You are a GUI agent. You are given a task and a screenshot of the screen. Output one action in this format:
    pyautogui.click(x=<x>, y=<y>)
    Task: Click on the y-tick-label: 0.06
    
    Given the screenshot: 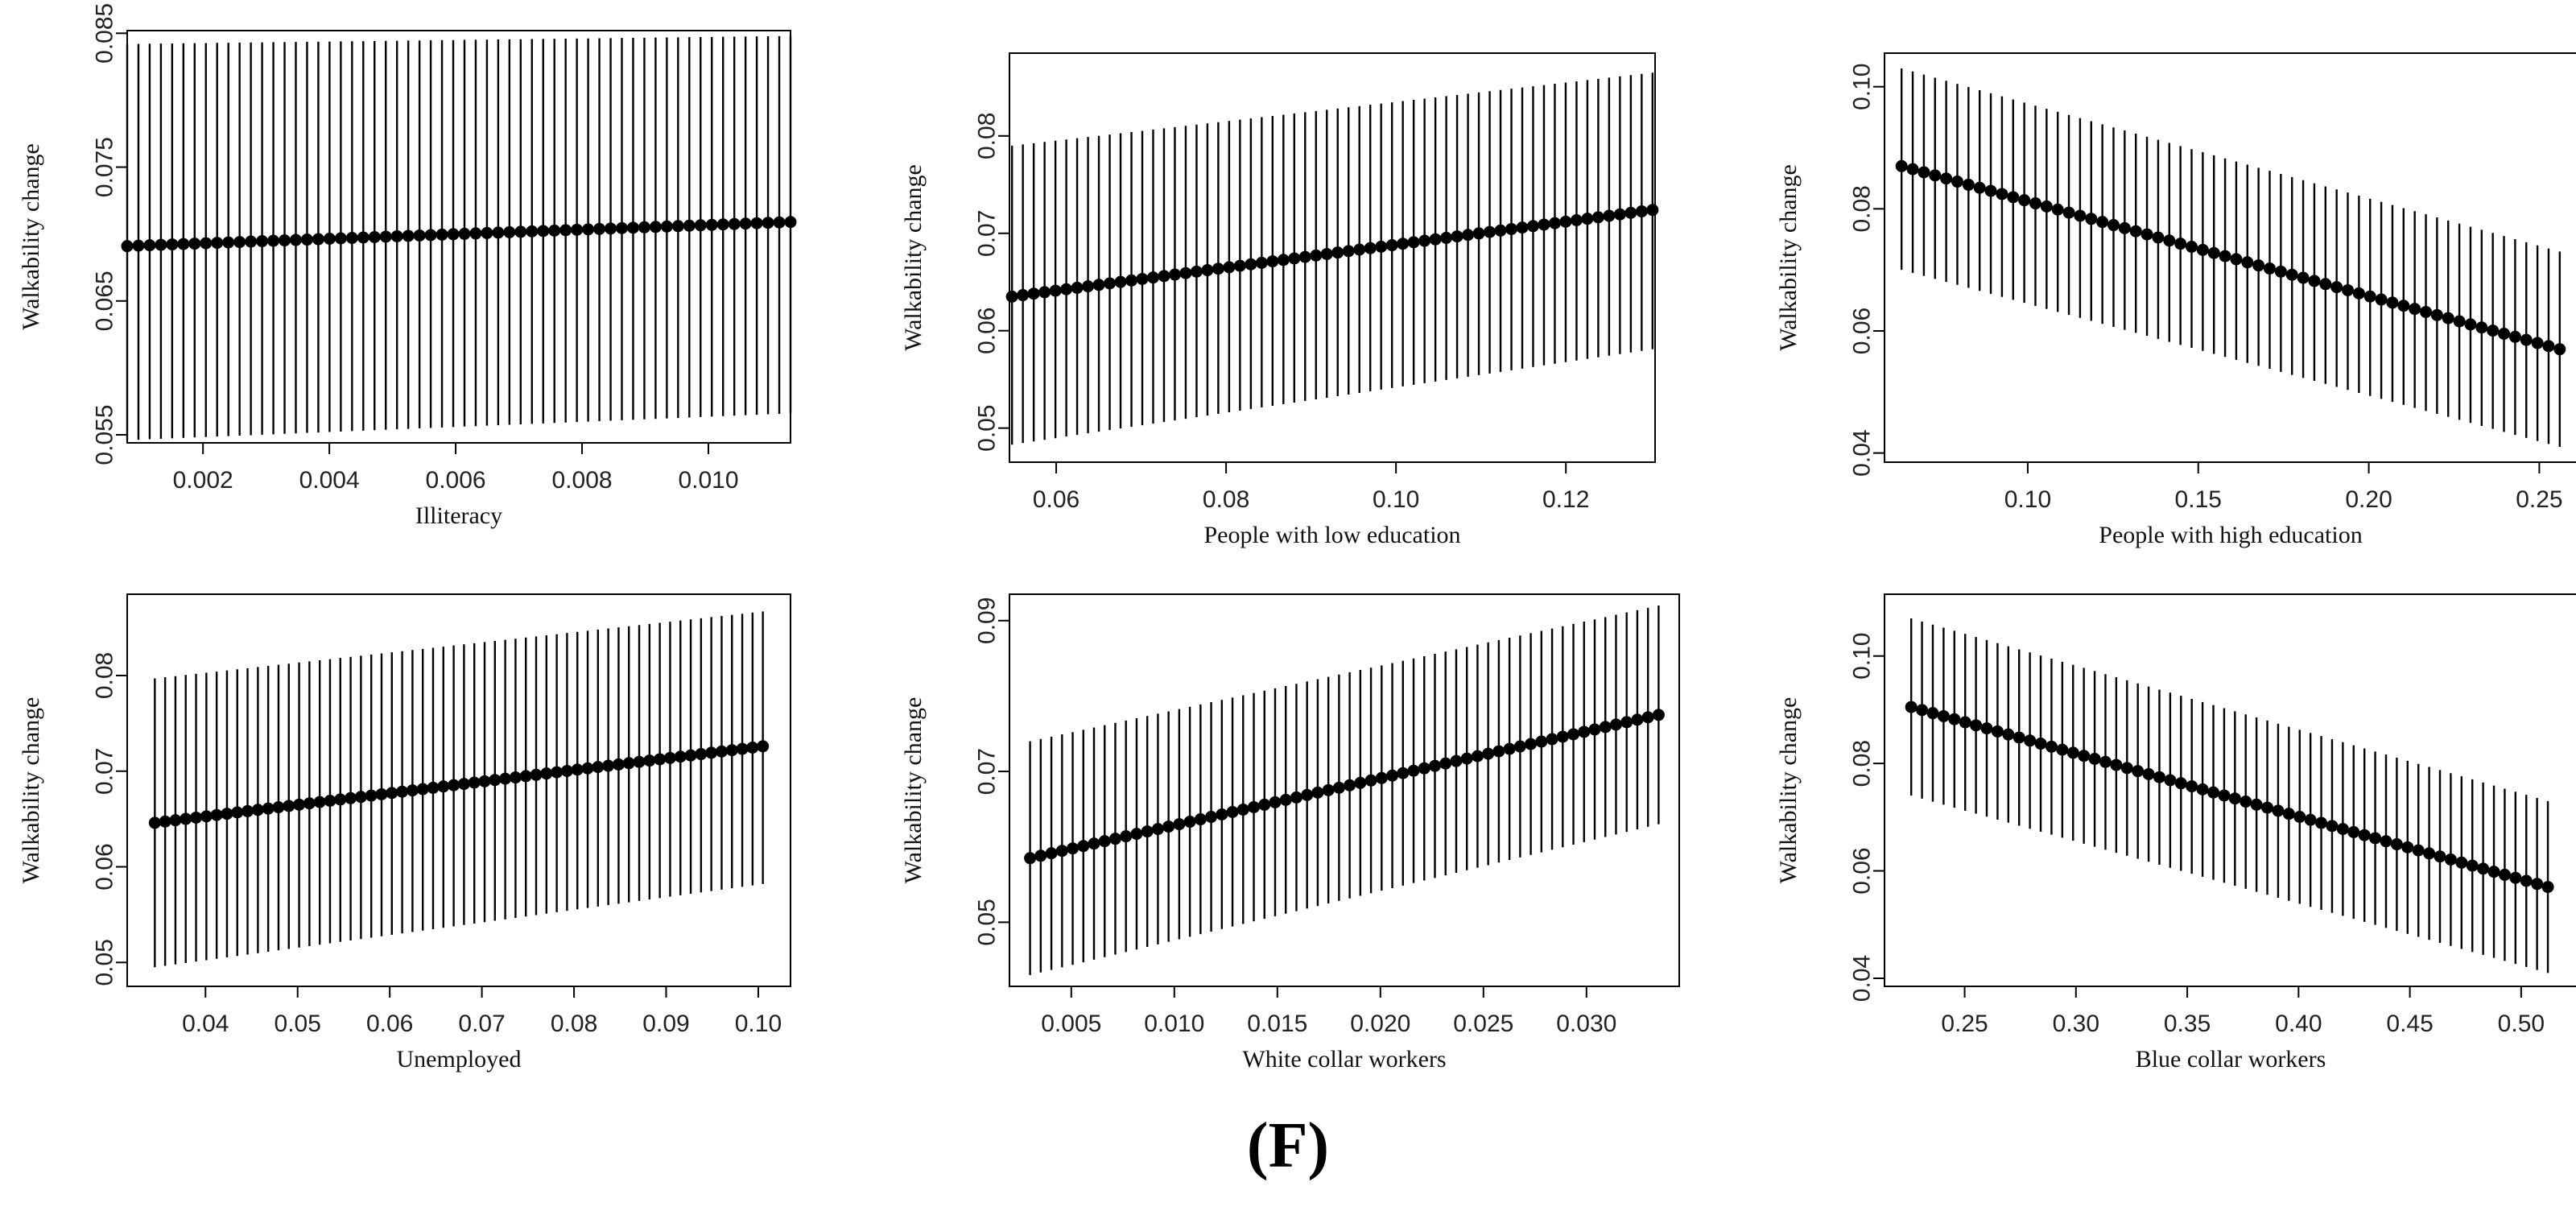 What is the action you would take?
    pyautogui.click(x=1862, y=870)
    